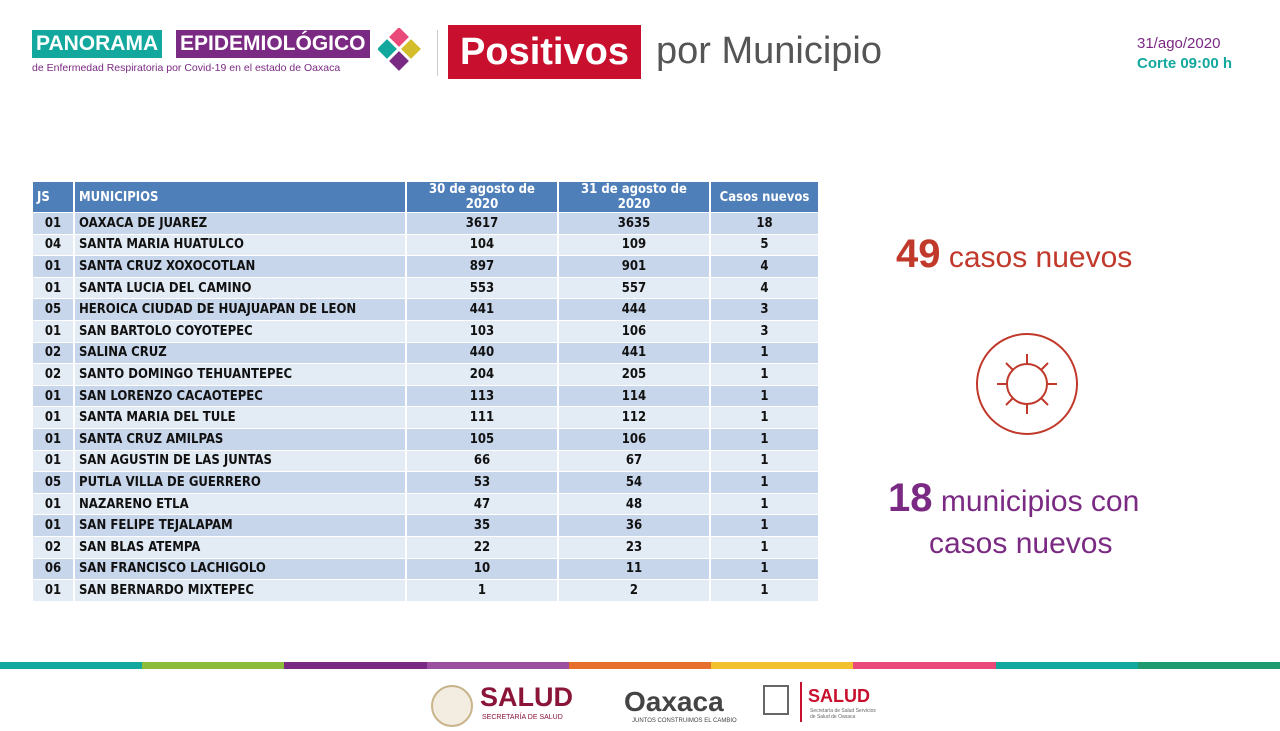 This screenshot has height=731, width=1280. What do you see at coordinates (482, 417) in the screenshot?
I see `table-cell: 111` at bounding box center [482, 417].